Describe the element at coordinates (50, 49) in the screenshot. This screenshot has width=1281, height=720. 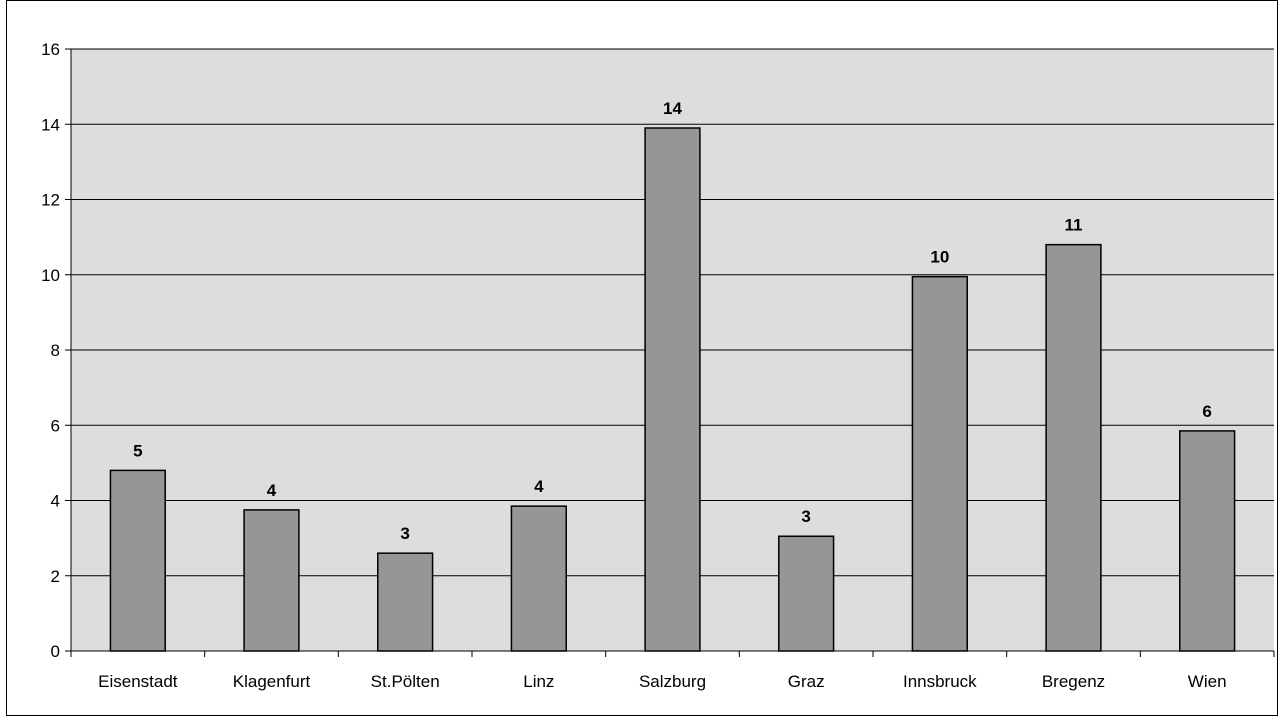
I see `y-tick-label: 16` at that location.